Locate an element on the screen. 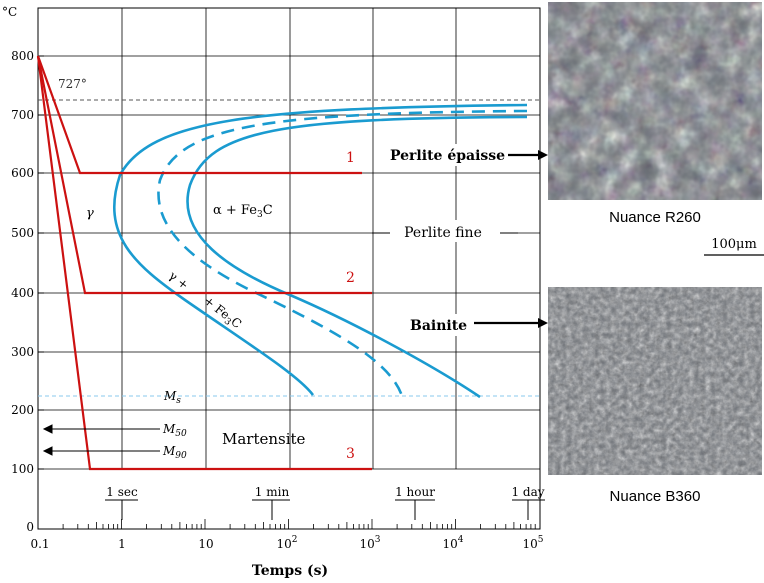 The width and height of the screenshot is (764, 583). label-727: 727° is located at coordinates (72, 84).